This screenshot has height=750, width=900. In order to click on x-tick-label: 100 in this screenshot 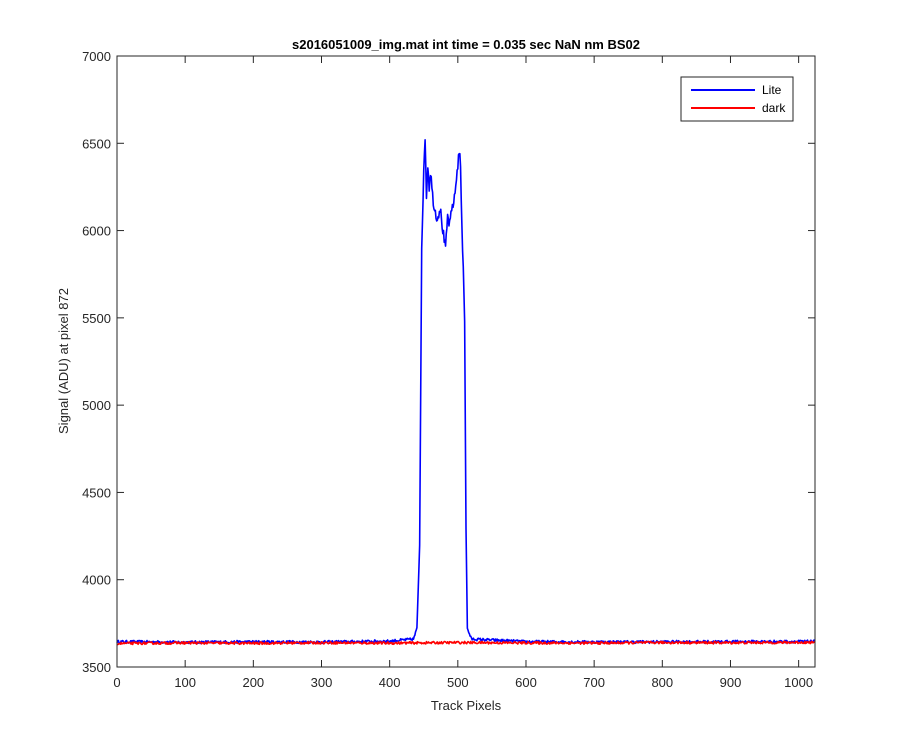, I will do `click(185, 682)`.